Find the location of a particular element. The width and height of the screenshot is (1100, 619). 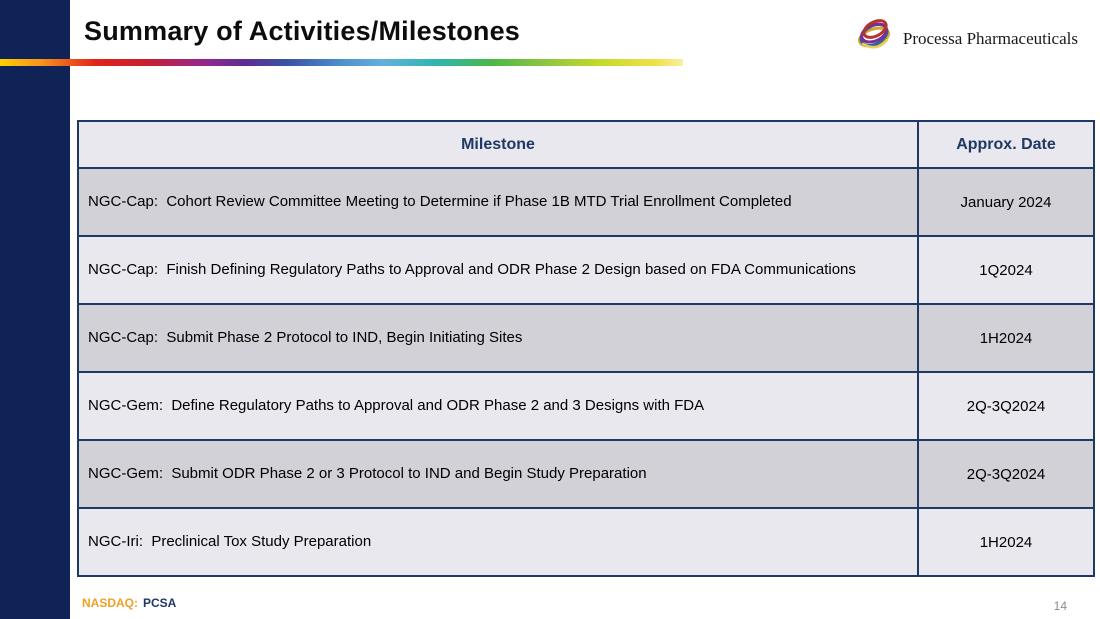

sidebar-accent-bar is located at coordinates (35, 309).